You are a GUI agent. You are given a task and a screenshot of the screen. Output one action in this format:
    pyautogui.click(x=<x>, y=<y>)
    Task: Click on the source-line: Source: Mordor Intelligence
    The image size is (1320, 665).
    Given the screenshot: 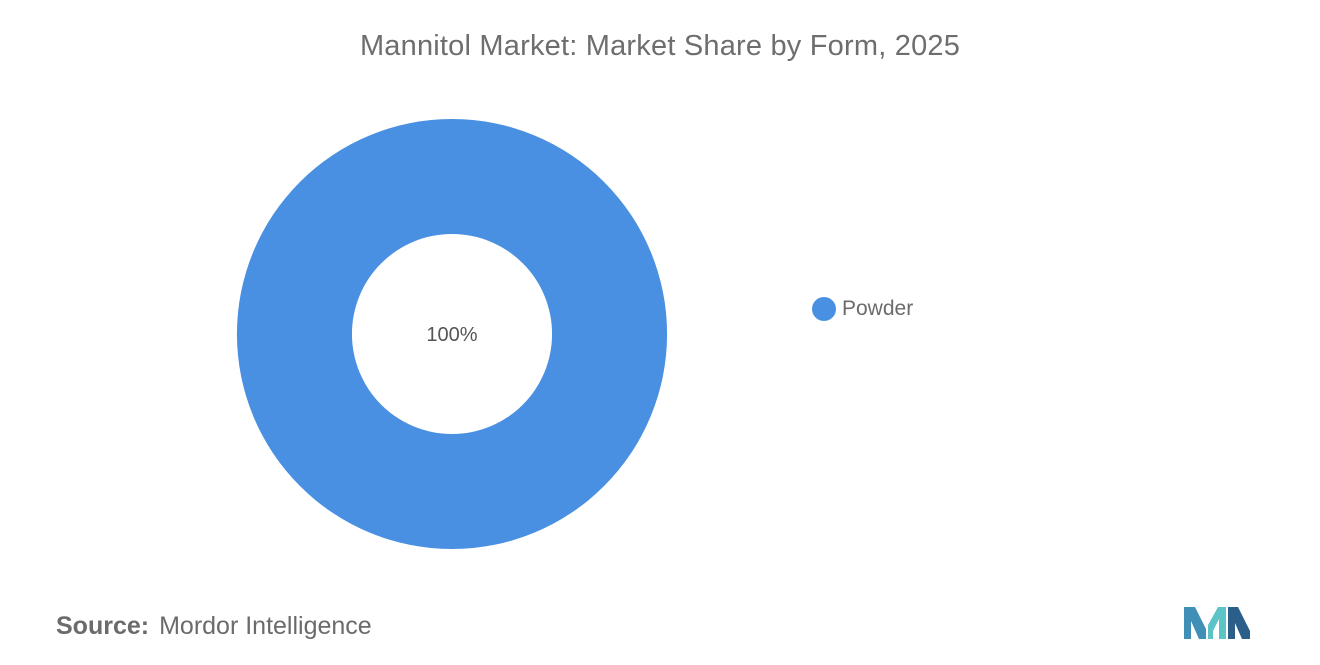 What is the action you would take?
    pyautogui.click(x=214, y=626)
    